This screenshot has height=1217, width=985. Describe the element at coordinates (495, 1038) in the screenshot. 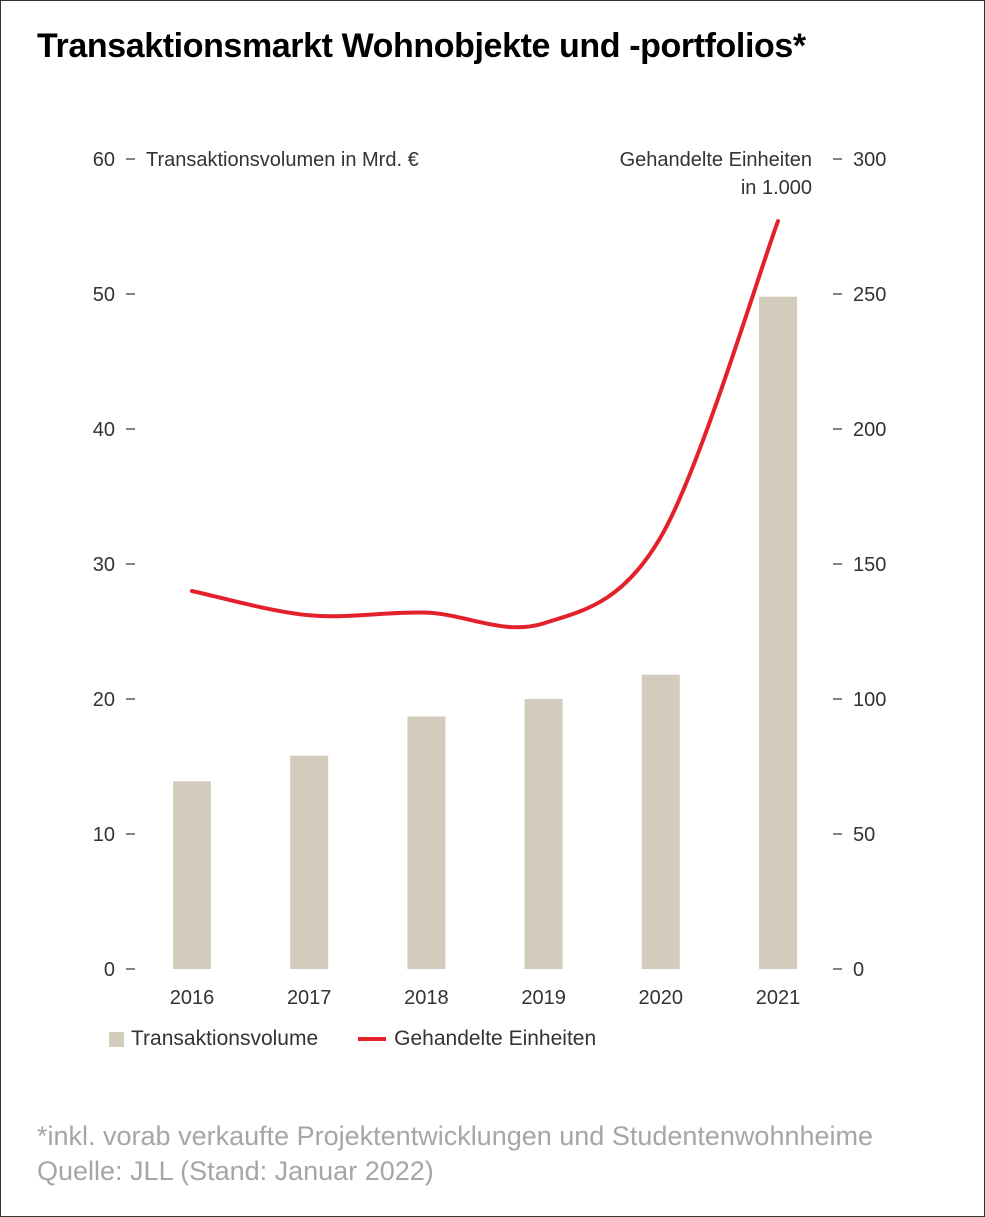

I see `legend-label-units: Gehandelte Einheiten` at that location.